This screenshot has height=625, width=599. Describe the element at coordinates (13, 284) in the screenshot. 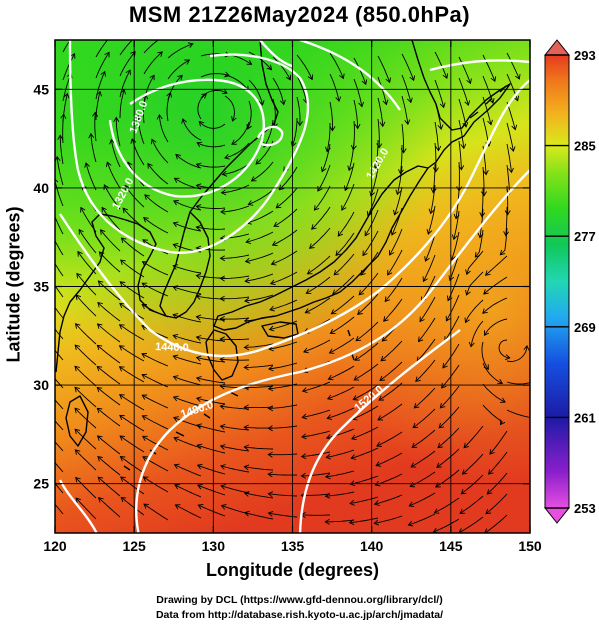

I see `y-axis-label: Latitude (degrees)` at that location.